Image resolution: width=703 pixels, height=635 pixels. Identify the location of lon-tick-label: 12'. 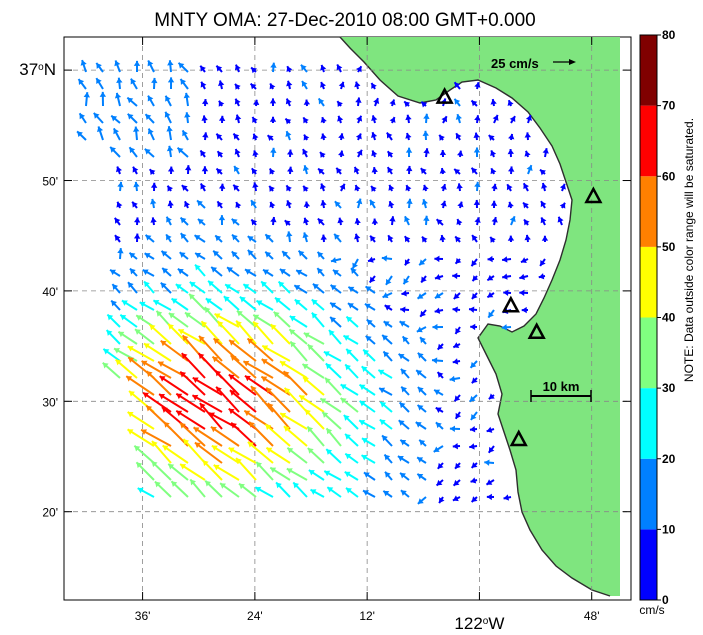
(367, 616).